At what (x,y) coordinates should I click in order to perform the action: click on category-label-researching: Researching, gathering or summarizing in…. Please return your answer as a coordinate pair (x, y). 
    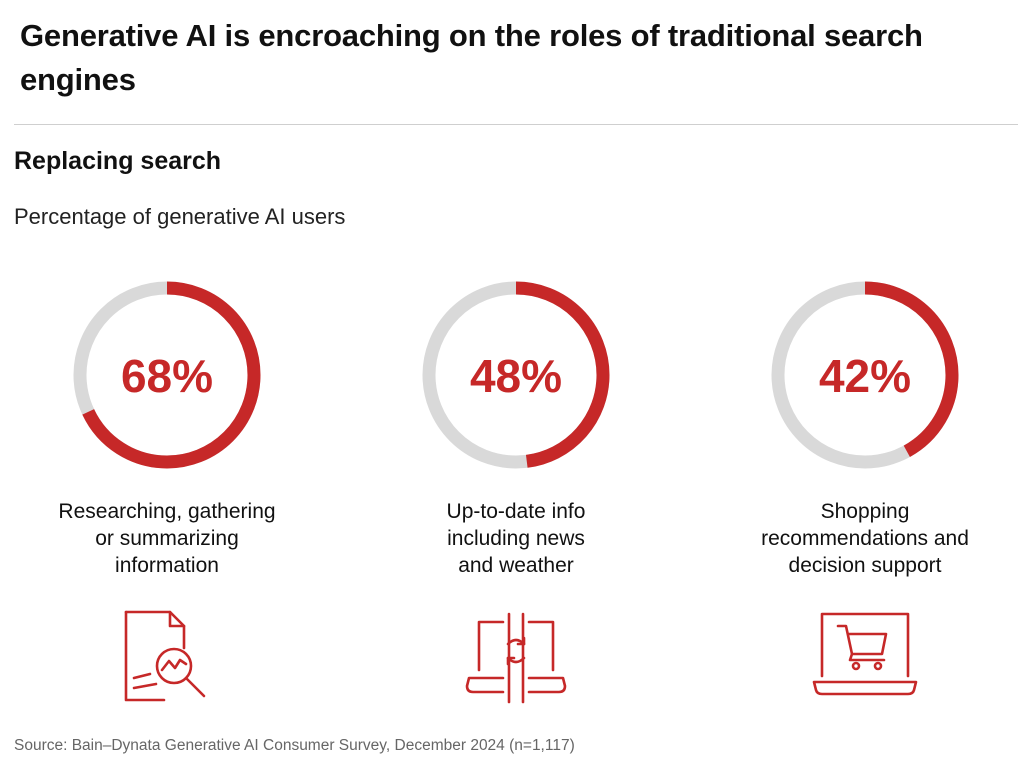
    Looking at the image, I should click on (167, 538).